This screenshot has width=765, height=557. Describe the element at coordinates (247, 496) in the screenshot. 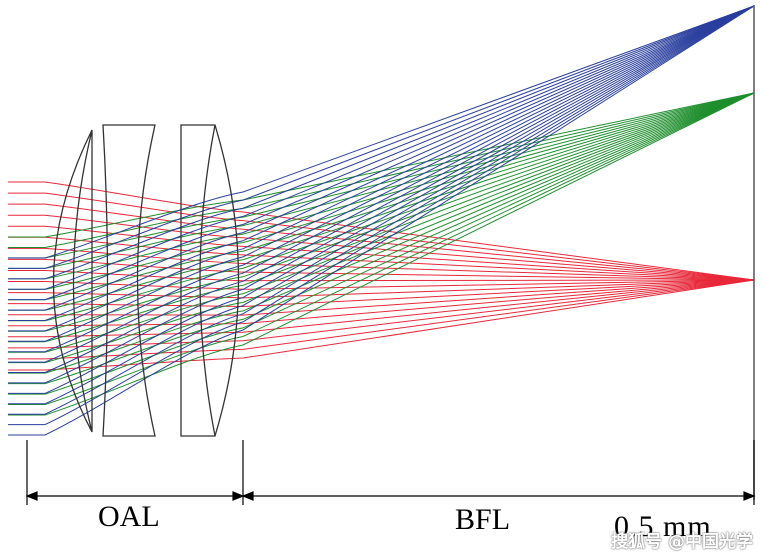

I see `bfl-arrow-left` at that location.